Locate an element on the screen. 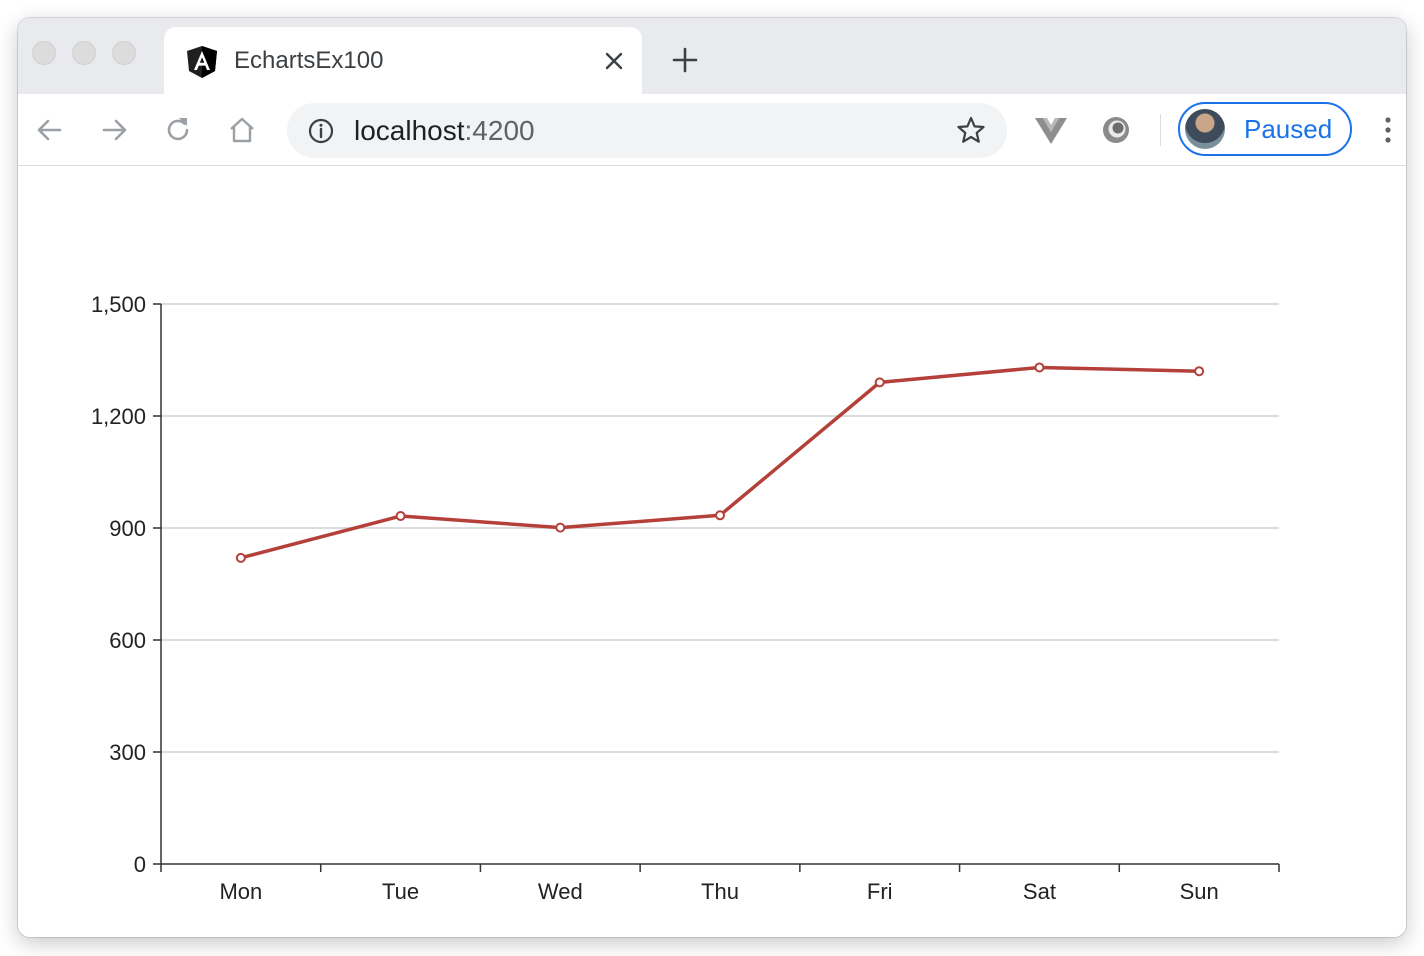 Image resolution: width=1424 pixels, height=956 pixels. url-text: localhost:4200 is located at coordinates (444, 131).